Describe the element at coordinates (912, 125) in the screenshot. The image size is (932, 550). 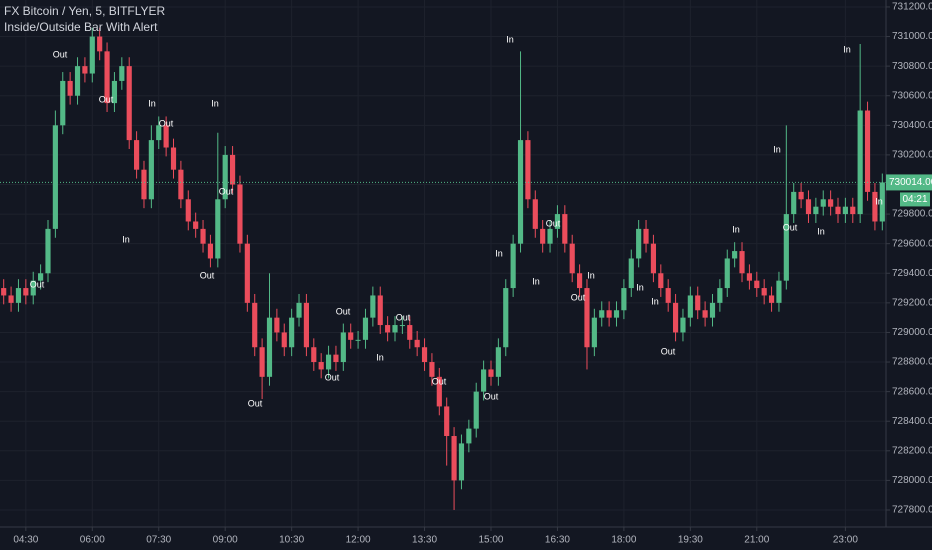
I see `y-tick-label: 730400.00` at that location.